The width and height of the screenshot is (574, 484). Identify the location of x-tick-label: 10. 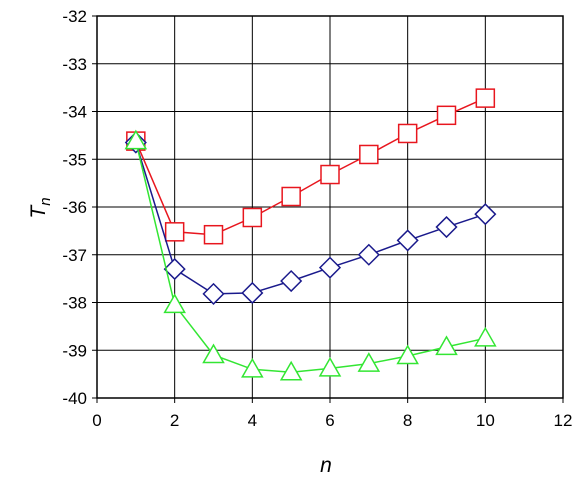
(485, 420).